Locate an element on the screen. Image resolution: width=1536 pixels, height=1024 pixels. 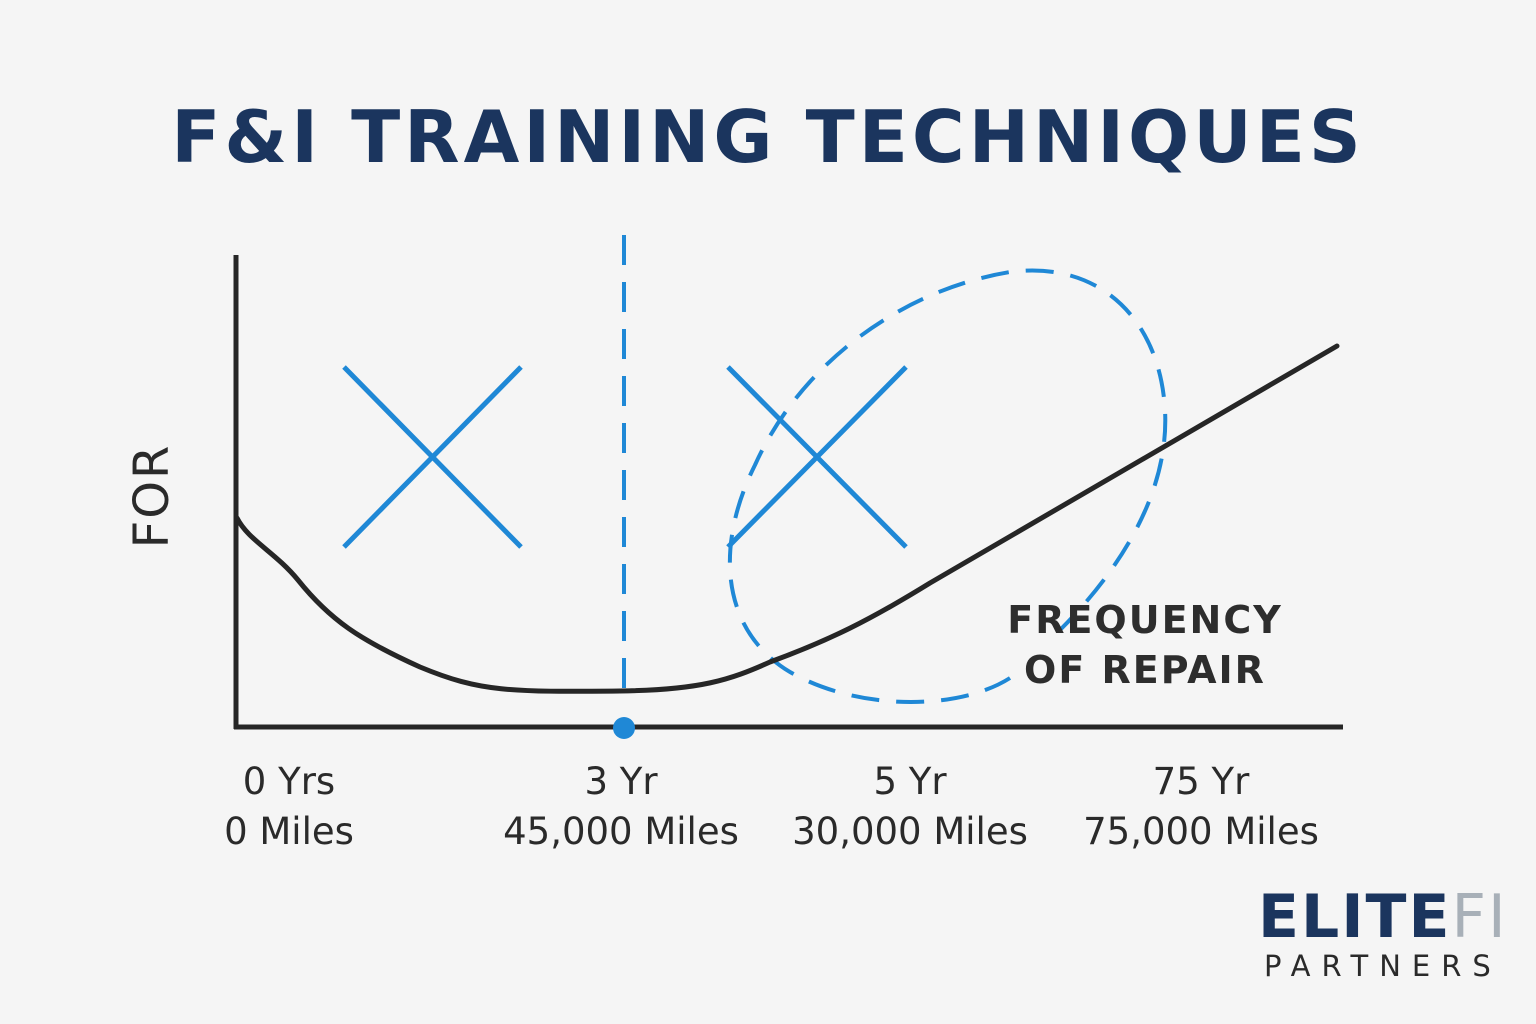
x-label-2-line2: 30,000 Miles is located at coordinates (910, 831).